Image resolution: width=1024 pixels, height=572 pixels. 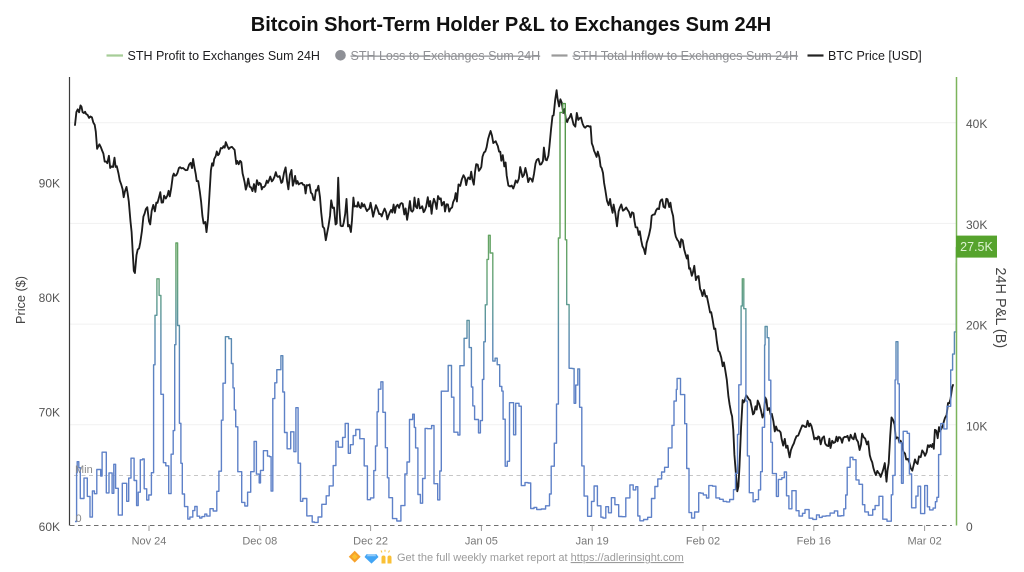 I want to click on svg-text: 90K, so click(x=49, y=184).